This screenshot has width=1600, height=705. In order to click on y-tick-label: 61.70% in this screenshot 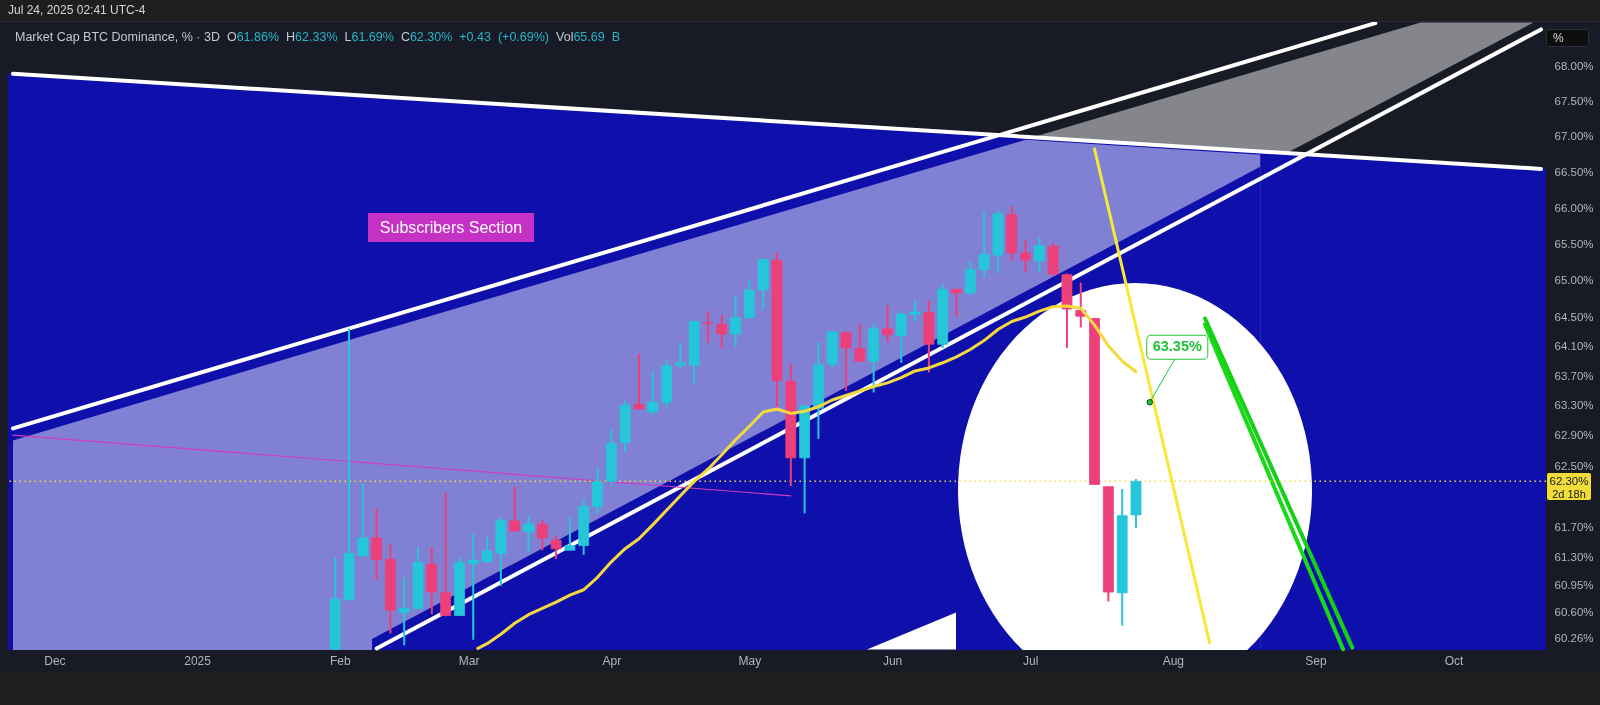, I will do `click(1574, 526)`.